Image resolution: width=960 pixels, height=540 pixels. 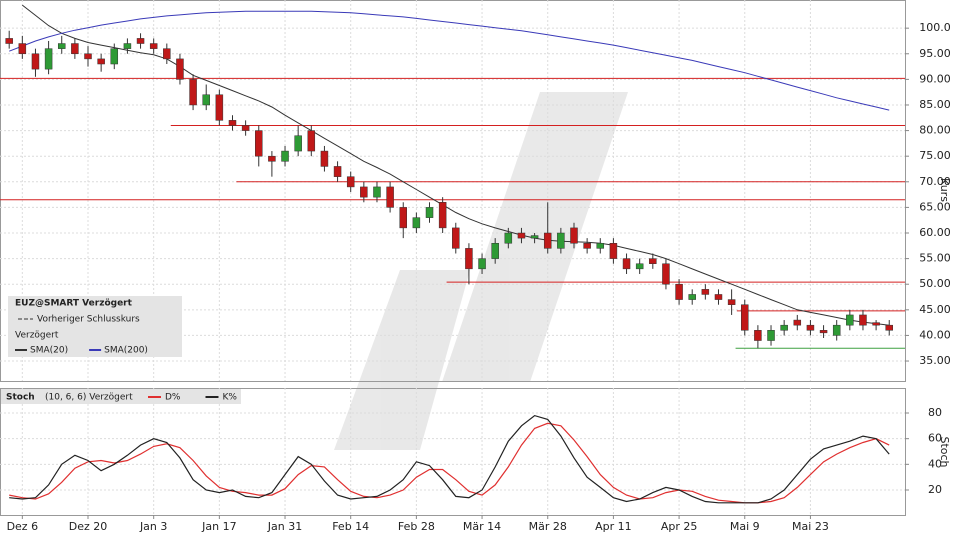 I want to click on x-tick-label: Dez 6, so click(x=23, y=526).